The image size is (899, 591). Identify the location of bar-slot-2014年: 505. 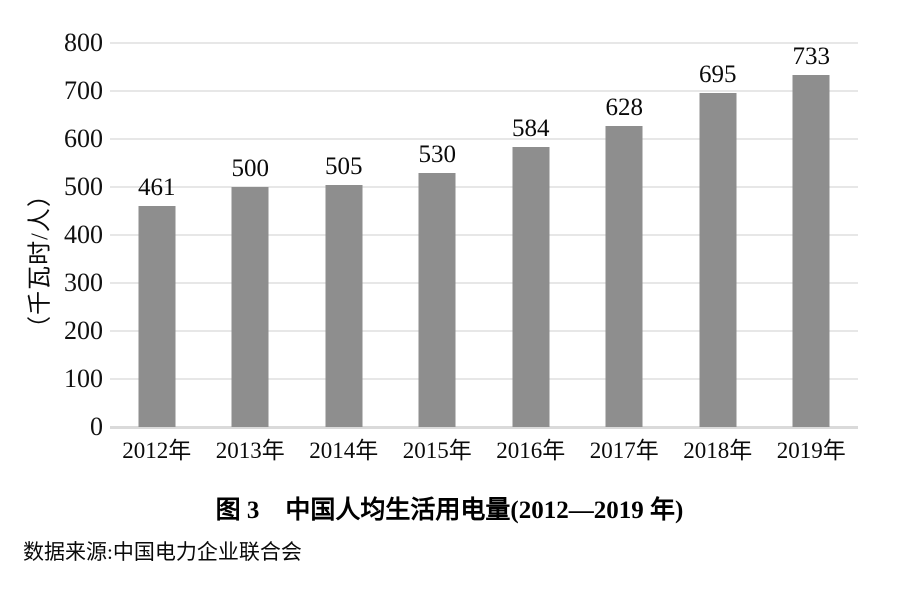
(344, 235).